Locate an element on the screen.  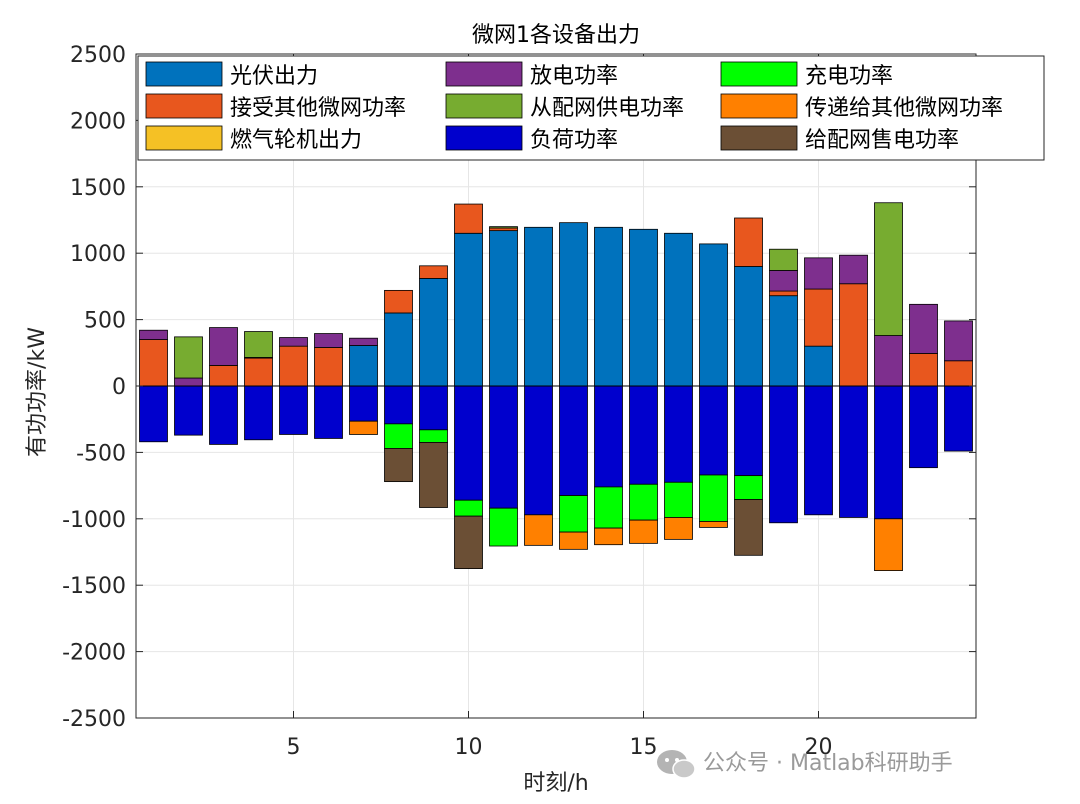
x-axis-label: 时刻/h is located at coordinates (555, 783).